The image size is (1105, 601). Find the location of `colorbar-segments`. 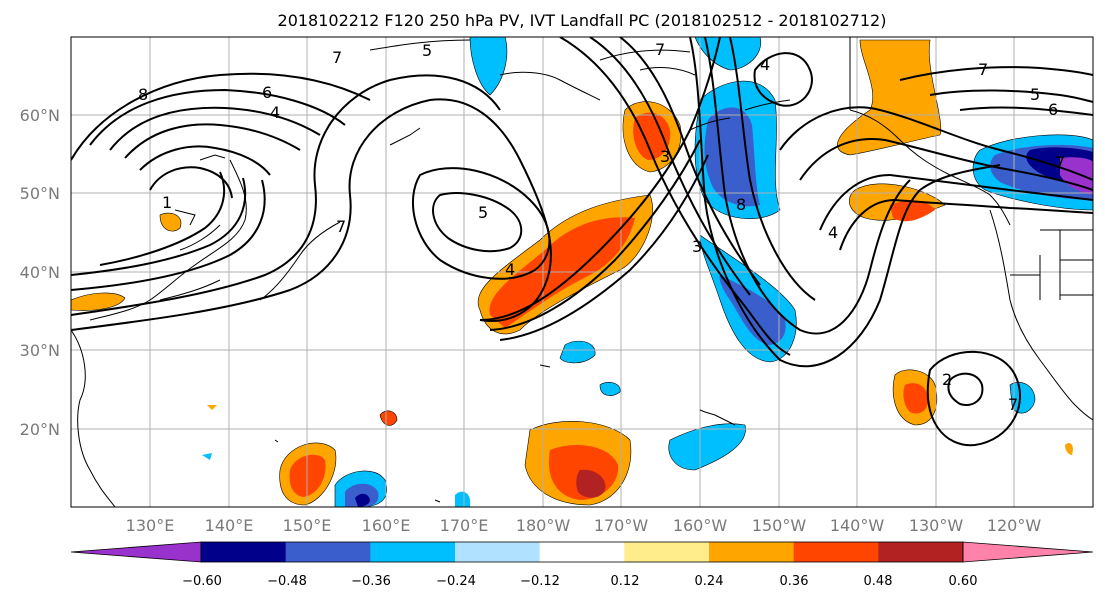

colorbar-segments is located at coordinates (582, 552).